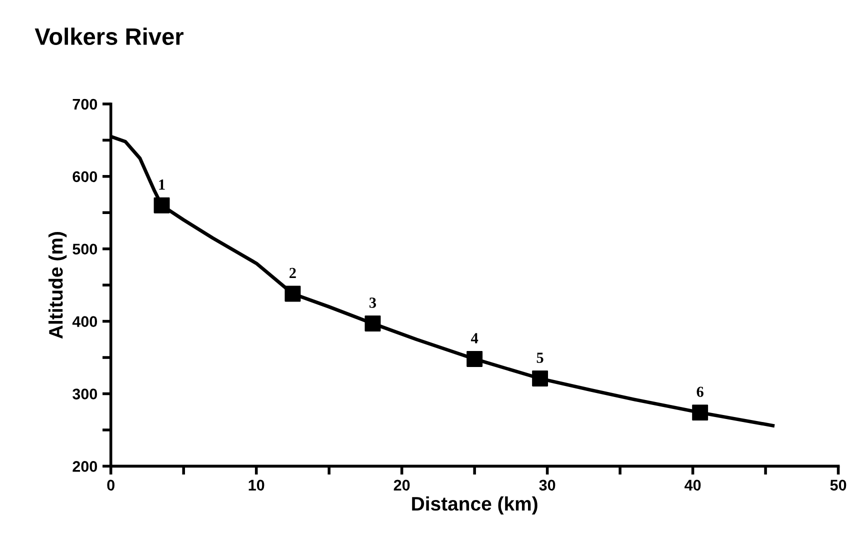 The height and width of the screenshot is (553, 866). I want to click on x-axis-title: Distance (km), so click(475, 505).